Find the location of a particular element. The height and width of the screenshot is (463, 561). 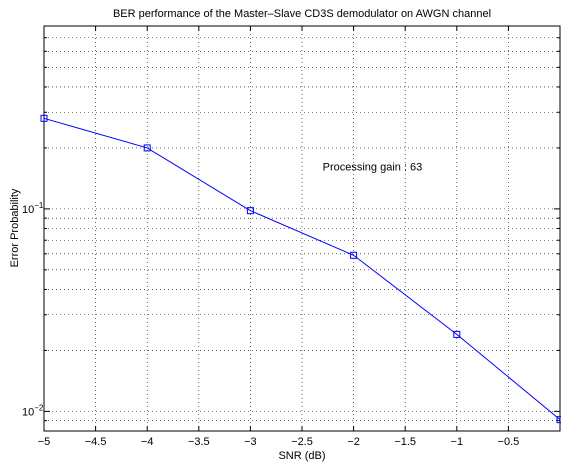

x-tick-label: −3.5 is located at coordinates (199, 442).